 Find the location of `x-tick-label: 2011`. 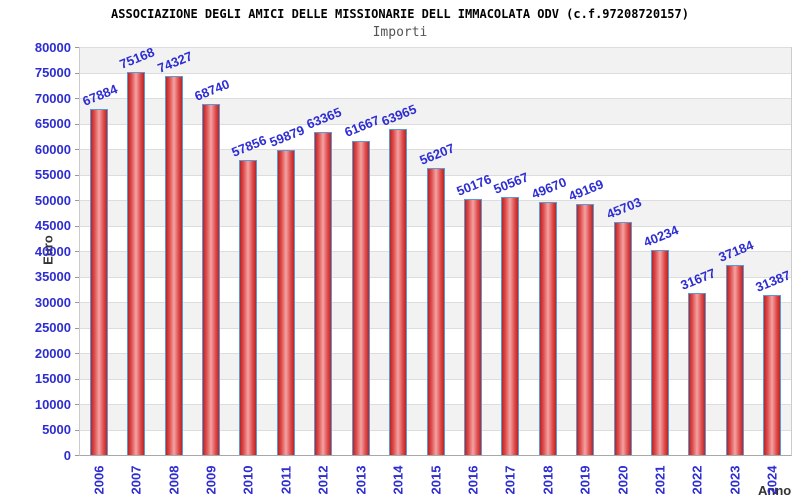

x-tick-label: 2011 is located at coordinates (286, 480).